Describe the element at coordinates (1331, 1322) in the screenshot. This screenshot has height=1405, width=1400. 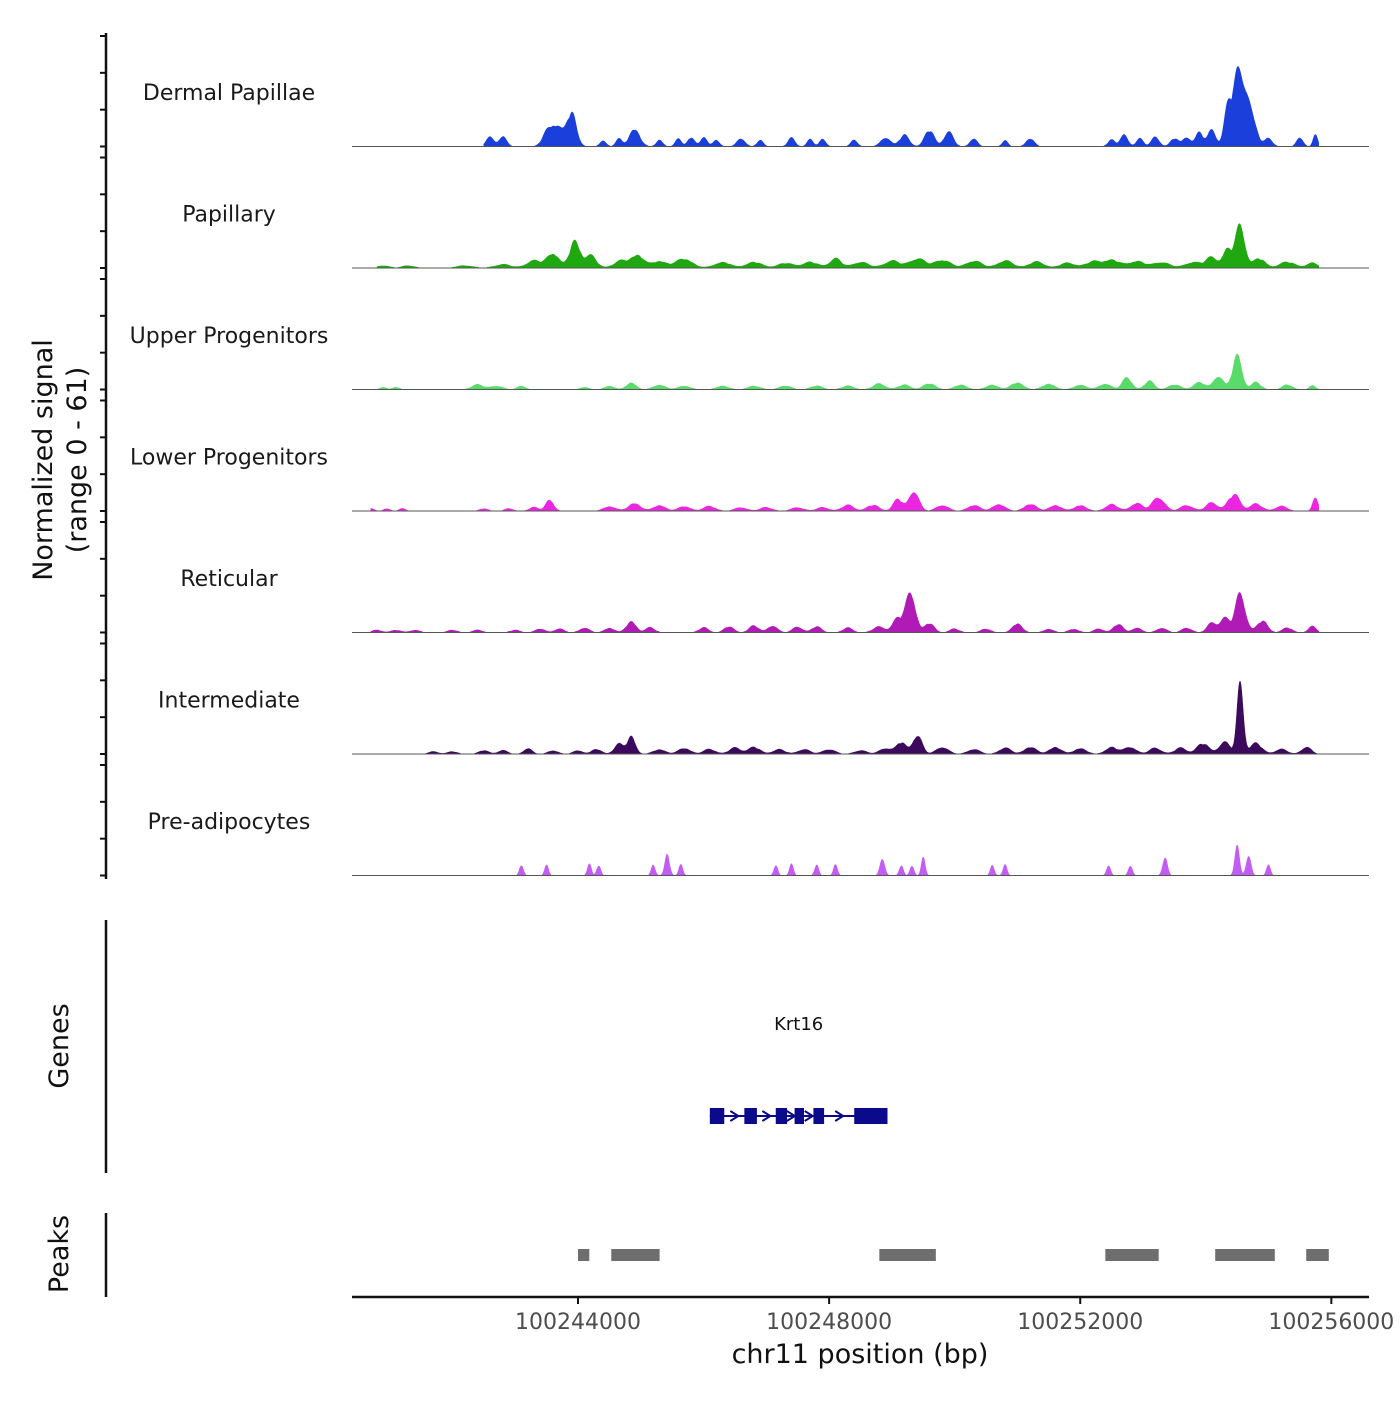
I see `x-tick-label: 100256000` at that location.